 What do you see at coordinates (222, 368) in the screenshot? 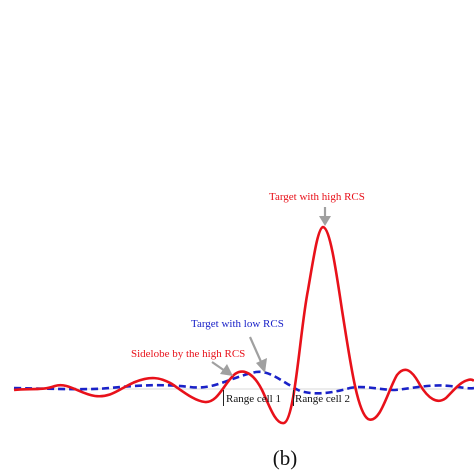
I see `sidelobe-arrow` at bounding box center [222, 368].